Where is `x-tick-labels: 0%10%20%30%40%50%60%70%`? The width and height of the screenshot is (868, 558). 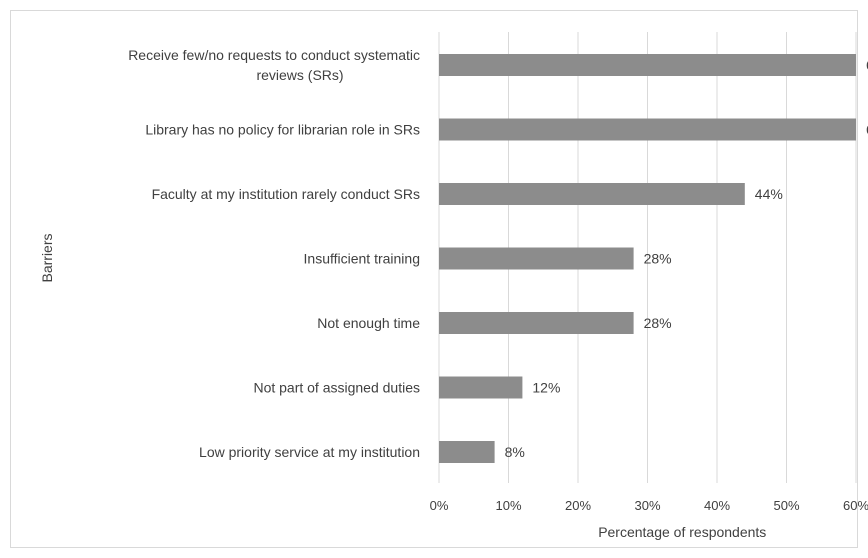 x-tick-labels: 0%10%20%30%40%50%60%70% is located at coordinates (649, 505).